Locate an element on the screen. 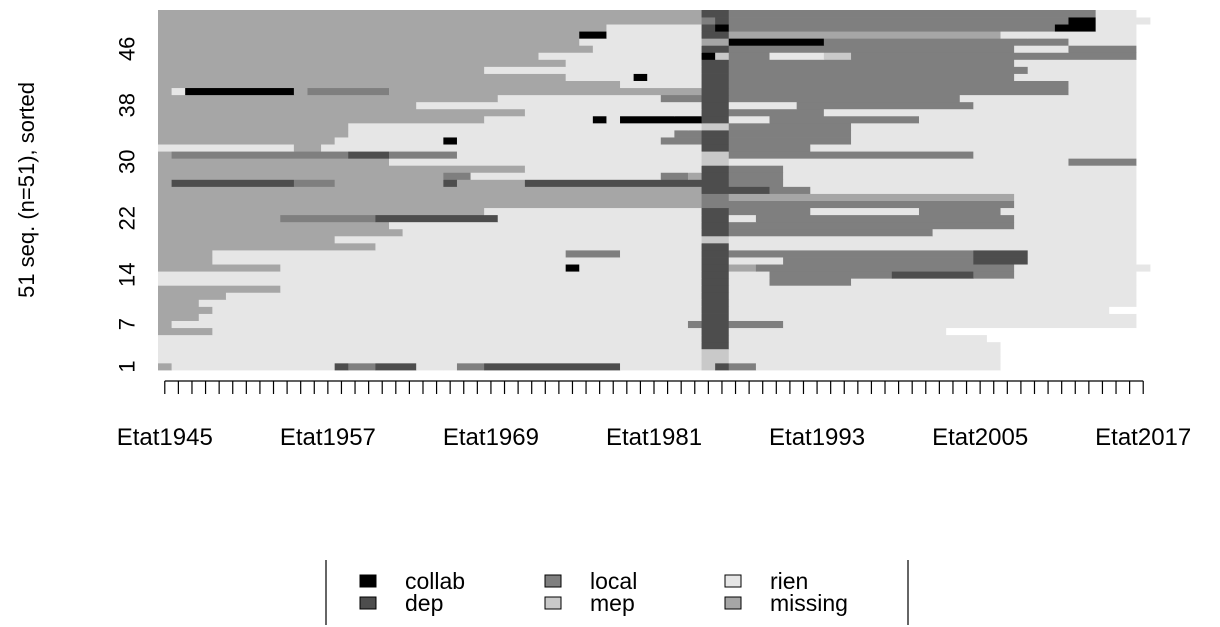 The image size is (1220, 627). y-tick-label: 14 is located at coordinates (127, 274).